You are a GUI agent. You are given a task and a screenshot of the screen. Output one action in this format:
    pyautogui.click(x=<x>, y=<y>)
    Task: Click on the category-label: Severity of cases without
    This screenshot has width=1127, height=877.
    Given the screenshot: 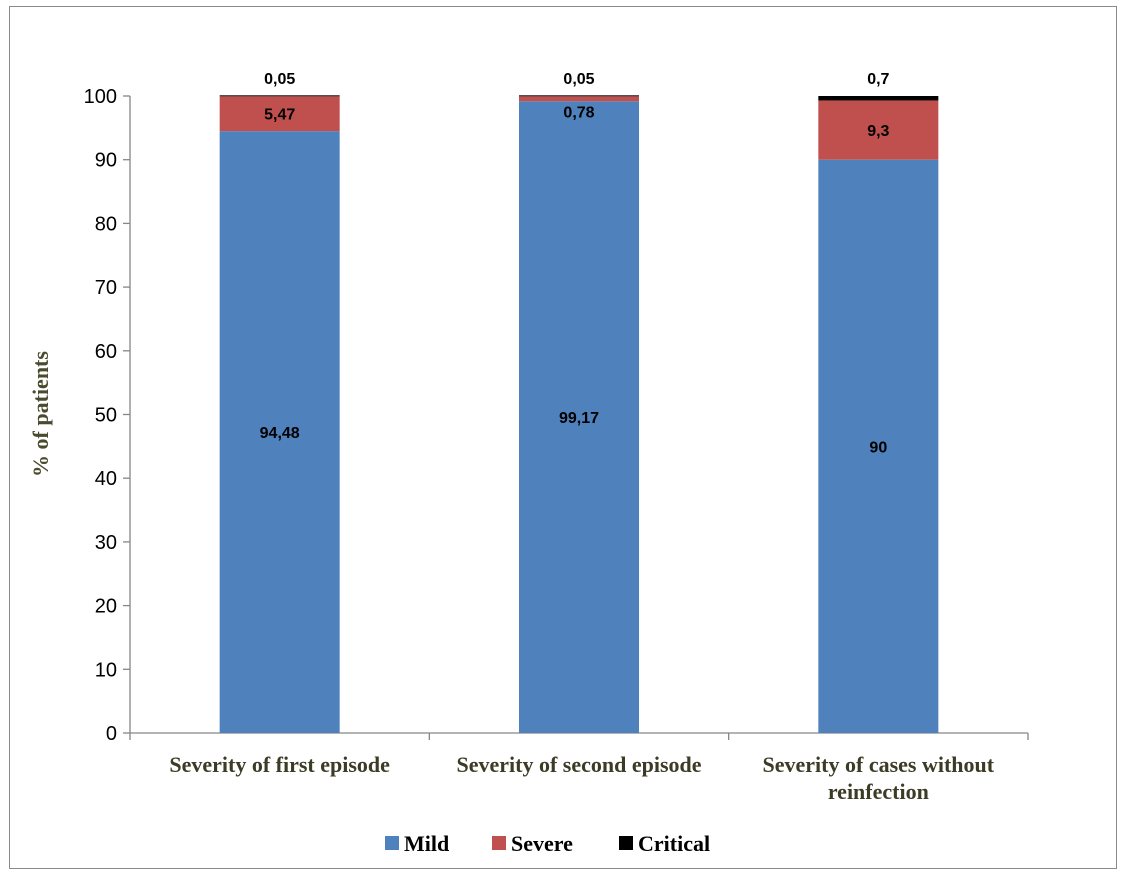 What is the action you would take?
    pyautogui.click(x=879, y=764)
    